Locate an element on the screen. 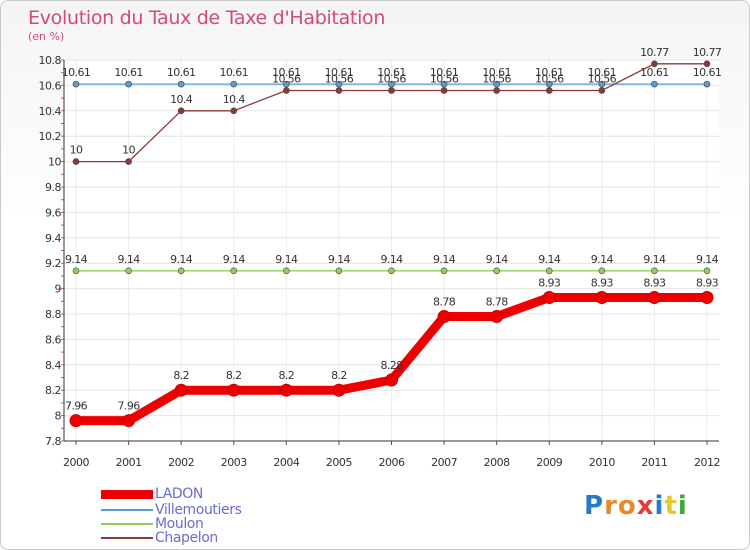 Image resolution: width=750 pixels, height=550 pixels. x-tick-label: 2012 is located at coordinates (707, 462).